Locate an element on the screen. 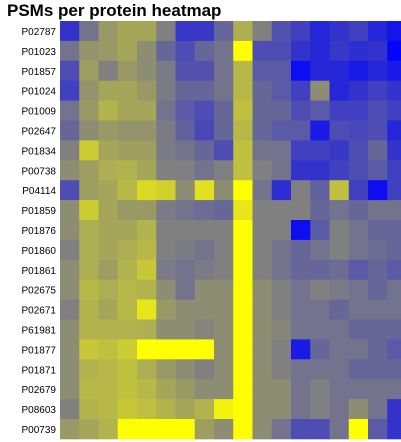  row-label: P01861 is located at coordinates (39, 271).